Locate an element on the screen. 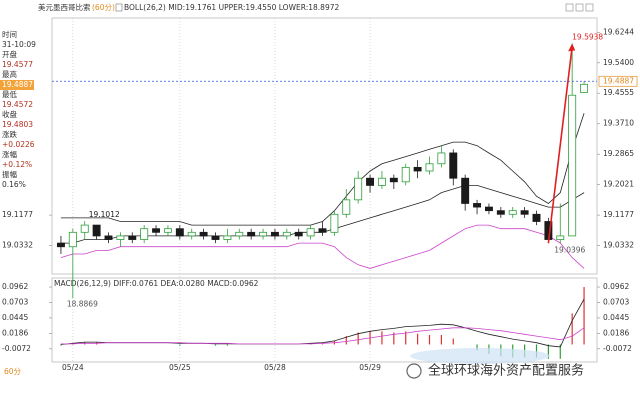 Image resolution: width=640 pixels, height=400 pixels. y-tick-label: 19.4555 is located at coordinates (618, 92).